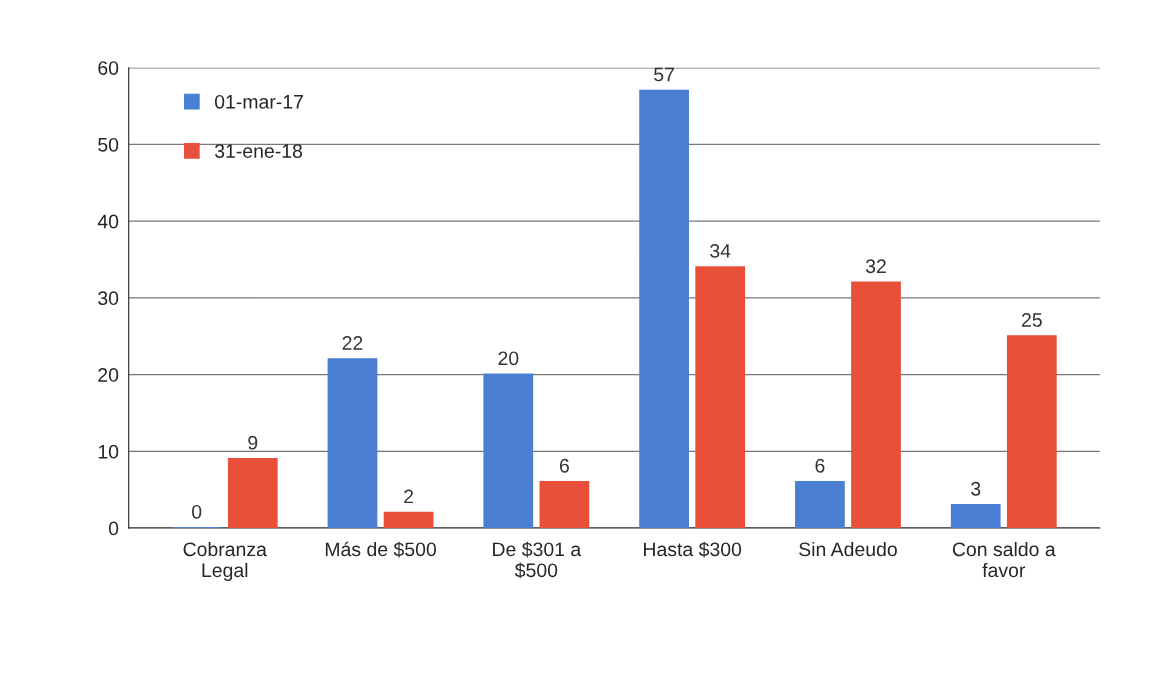  Describe the element at coordinates (225, 561) in the screenshot. I see `x-tick-label: Cobranza Legal` at that location.